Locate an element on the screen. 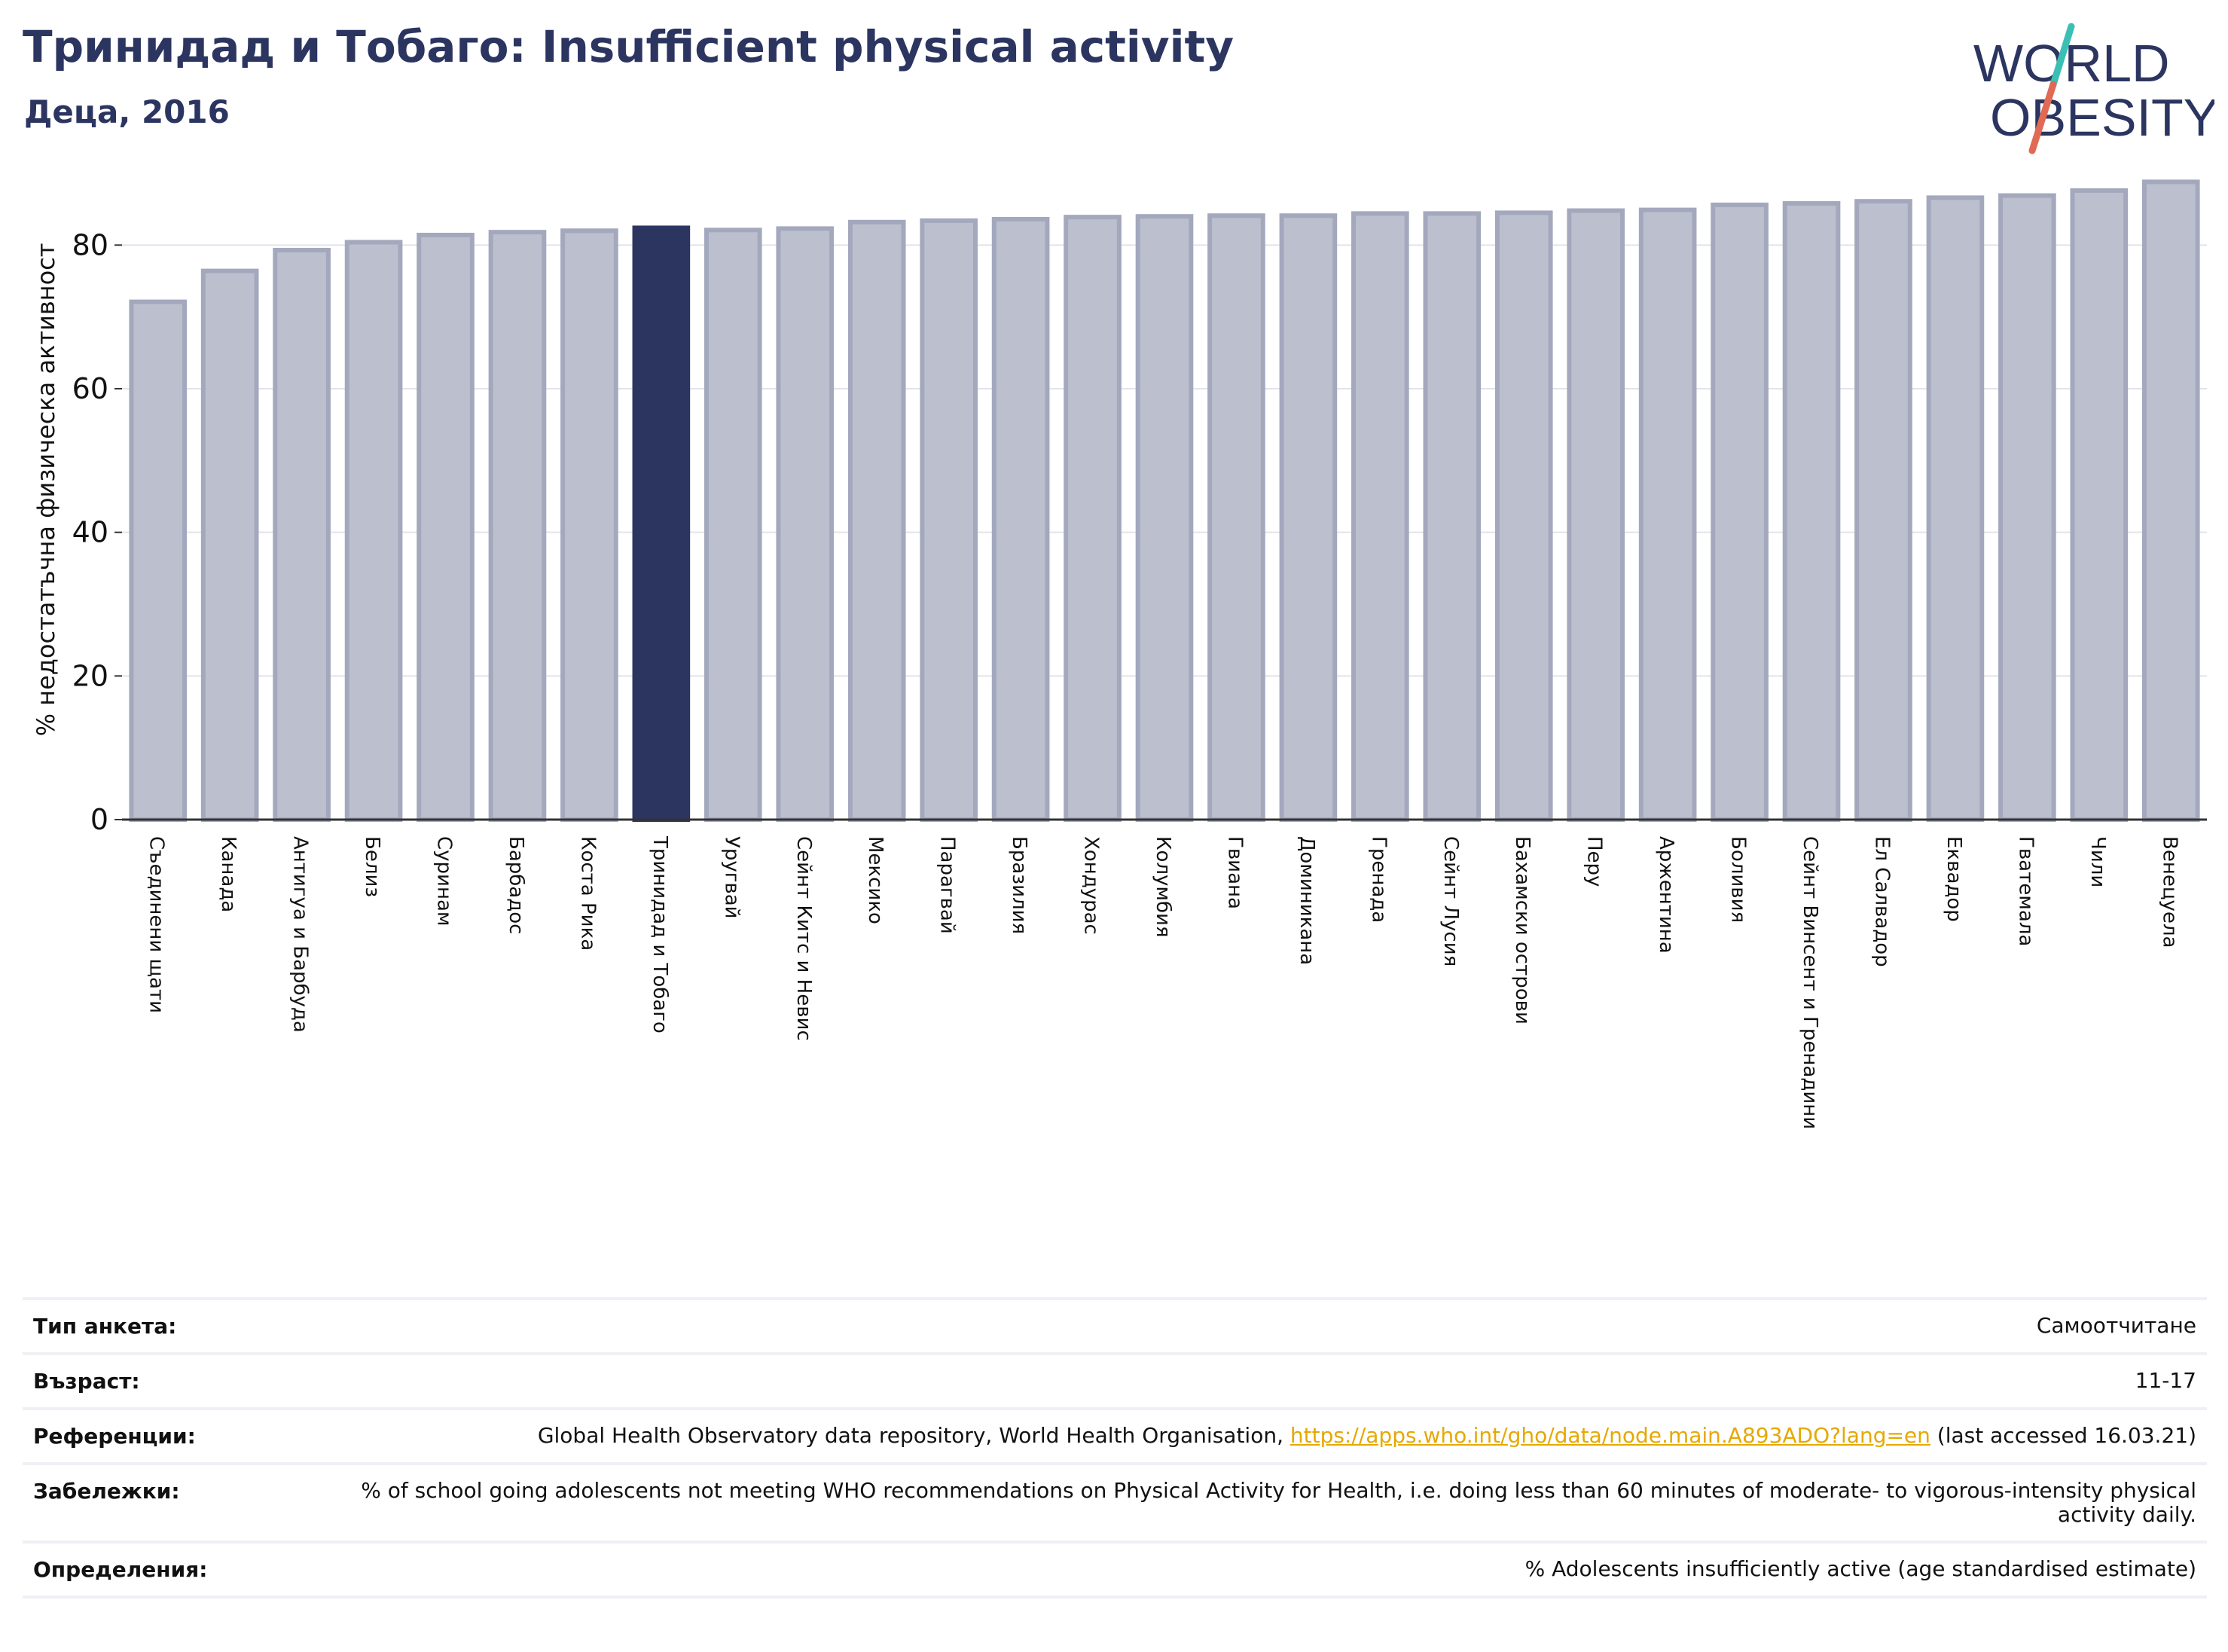  x-tick-label: Бахамски острови is located at coordinates (1522, 930).